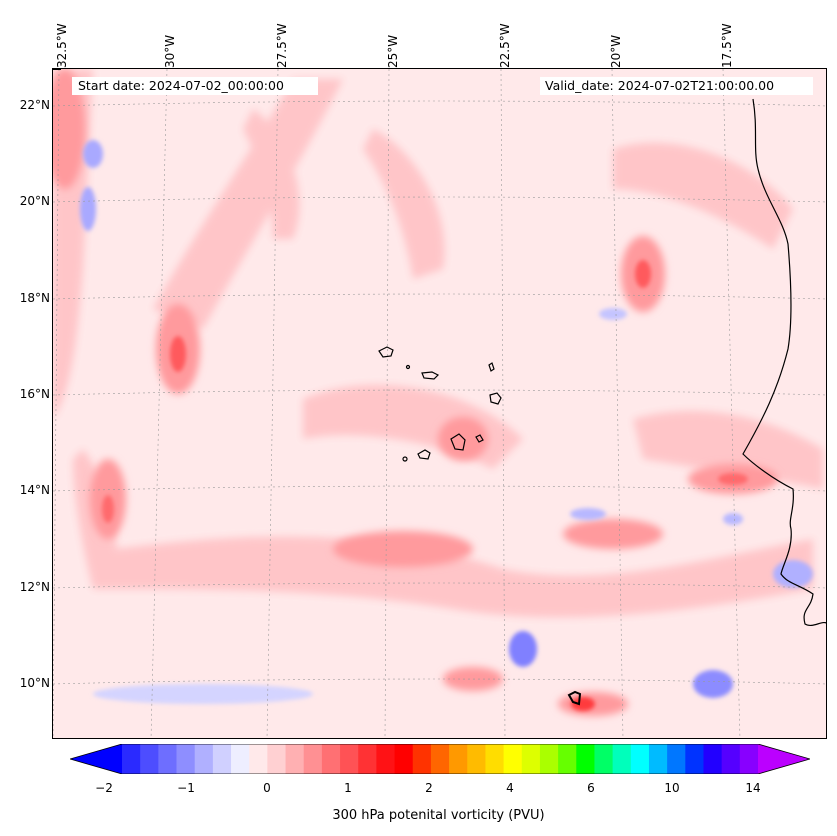  What do you see at coordinates (195, 86) in the screenshot?
I see `start-date-label: Start date: 2024-07-02_00:00:00` at bounding box center [195, 86].